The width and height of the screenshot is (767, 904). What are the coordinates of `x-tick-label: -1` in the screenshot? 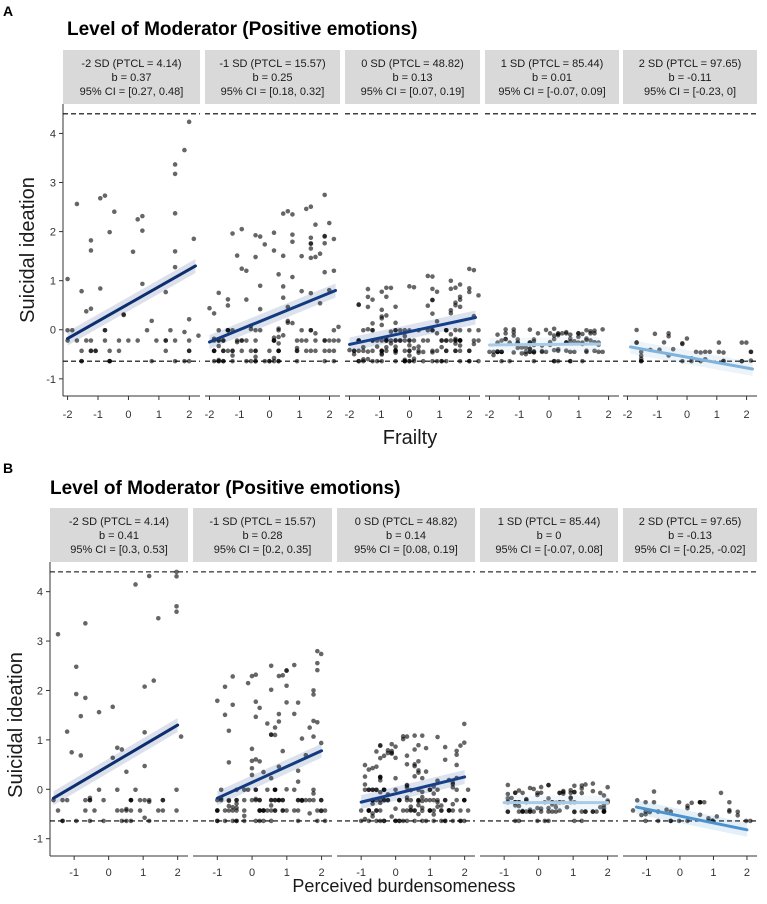 It's located at (657, 415).